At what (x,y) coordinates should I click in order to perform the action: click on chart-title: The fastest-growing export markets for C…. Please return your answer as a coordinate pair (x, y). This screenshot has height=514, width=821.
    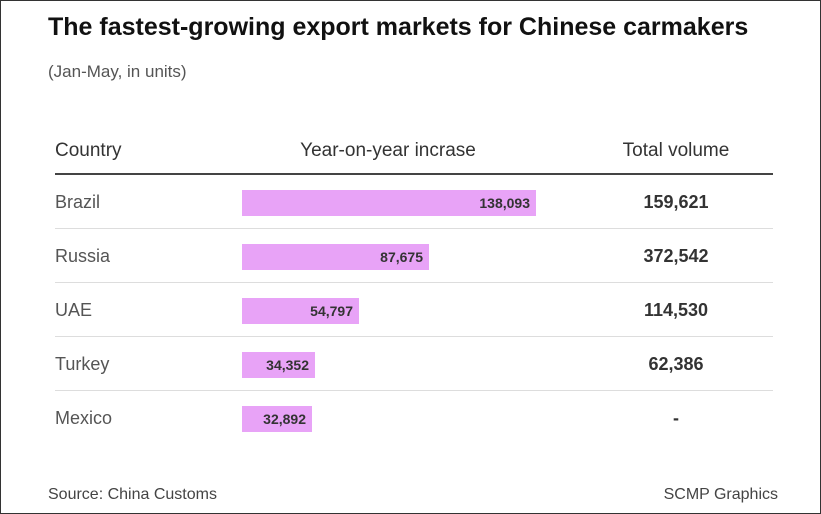
    Looking at the image, I should click on (398, 27).